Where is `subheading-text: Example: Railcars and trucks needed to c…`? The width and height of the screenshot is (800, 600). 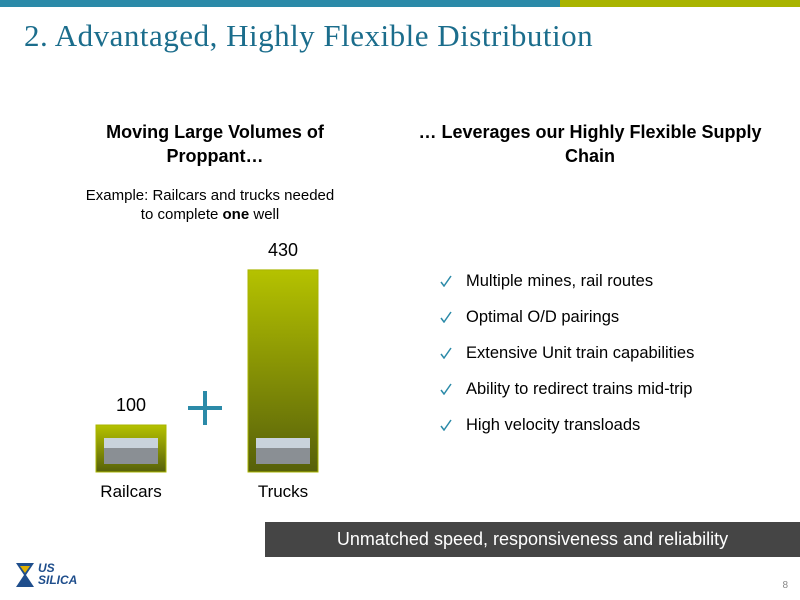 subheading-text: Example: Railcars and trucks needed to c… is located at coordinates (210, 205).